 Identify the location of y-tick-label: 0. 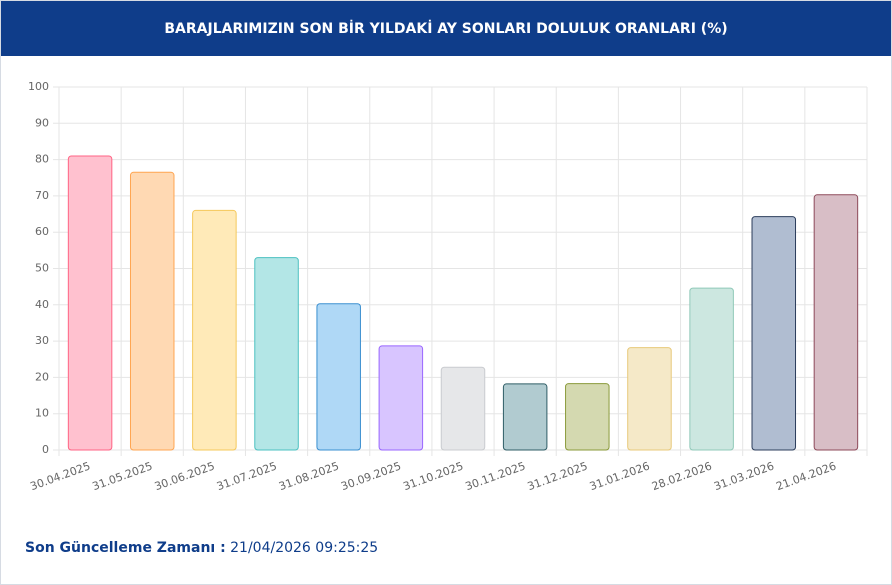
(45, 449).